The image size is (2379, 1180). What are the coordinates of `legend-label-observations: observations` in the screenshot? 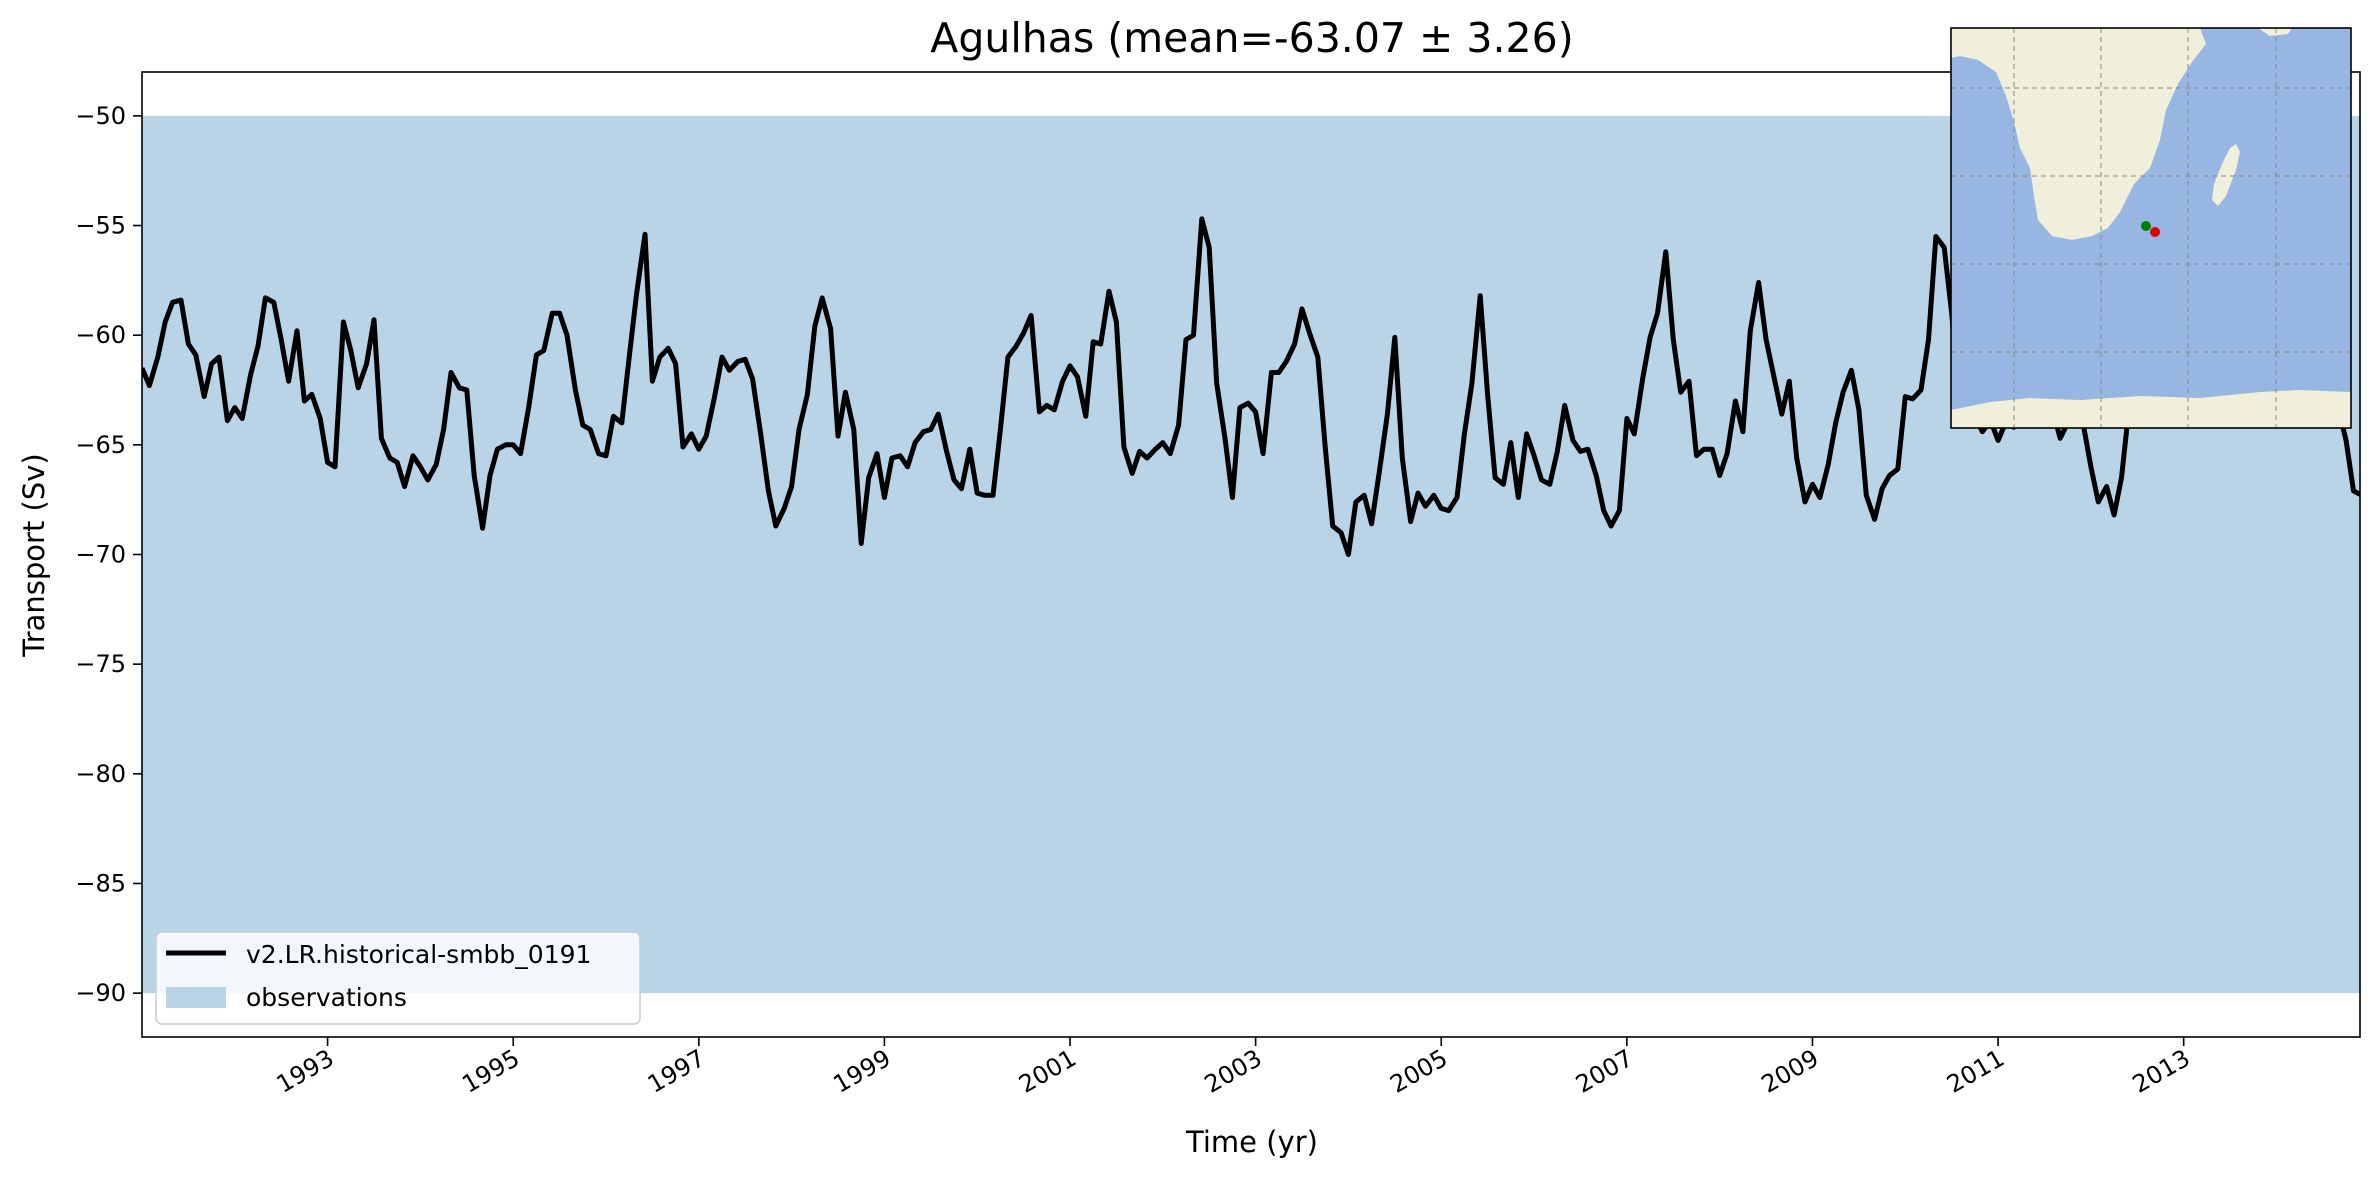 It's located at (326, 997).